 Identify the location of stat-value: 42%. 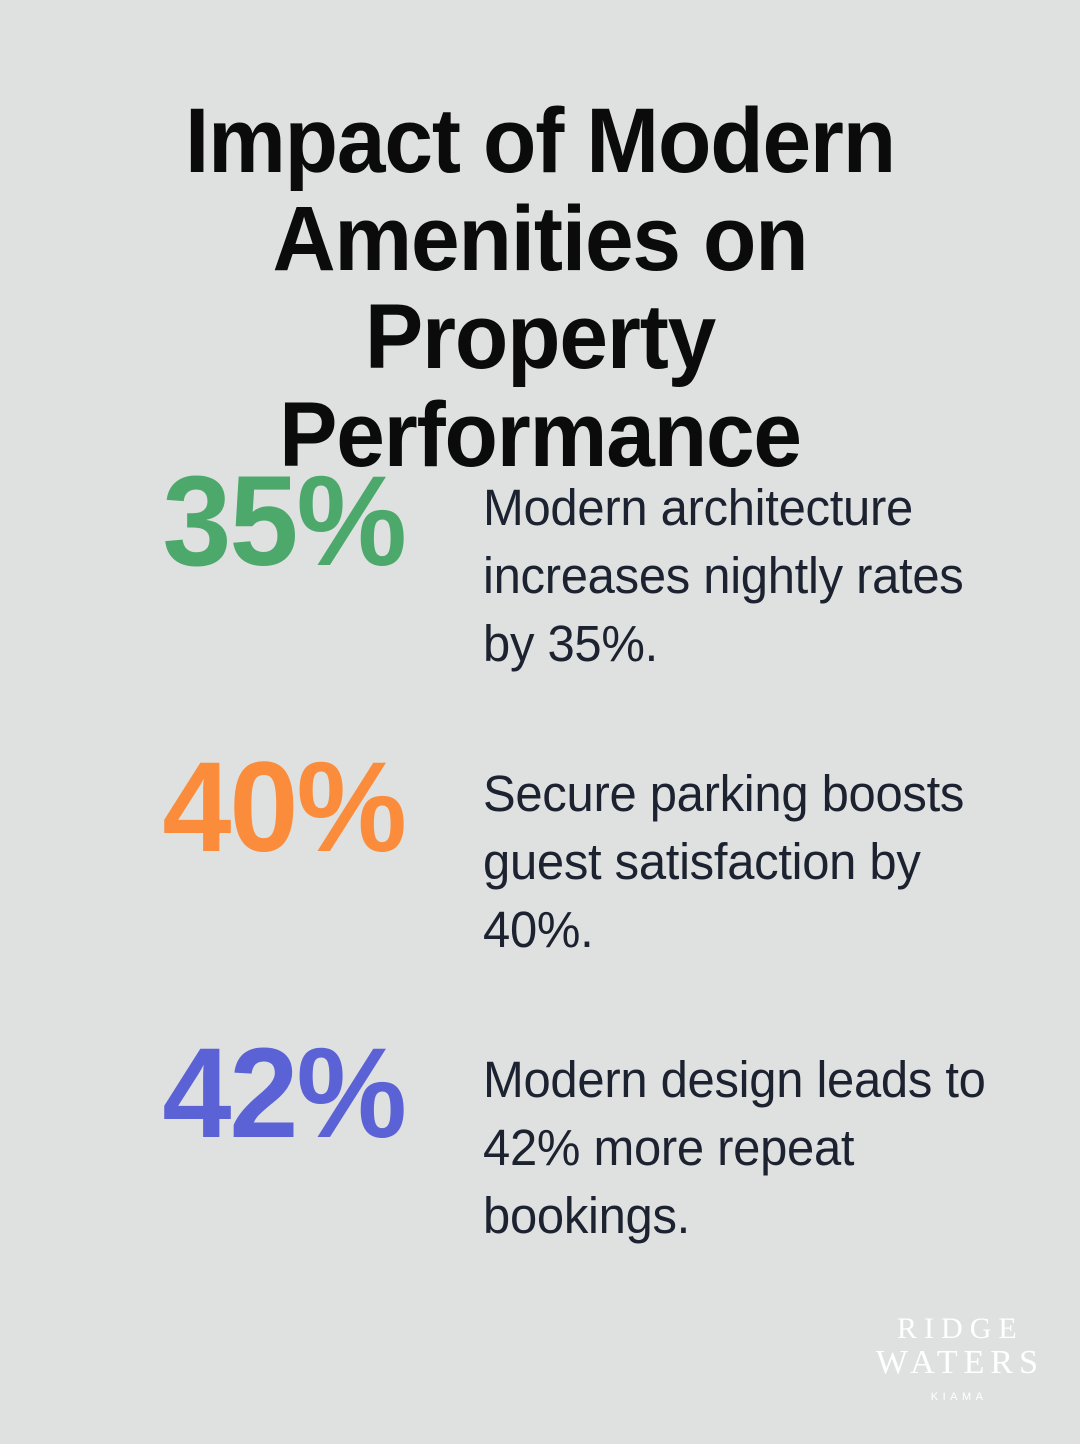
(284, 1093).